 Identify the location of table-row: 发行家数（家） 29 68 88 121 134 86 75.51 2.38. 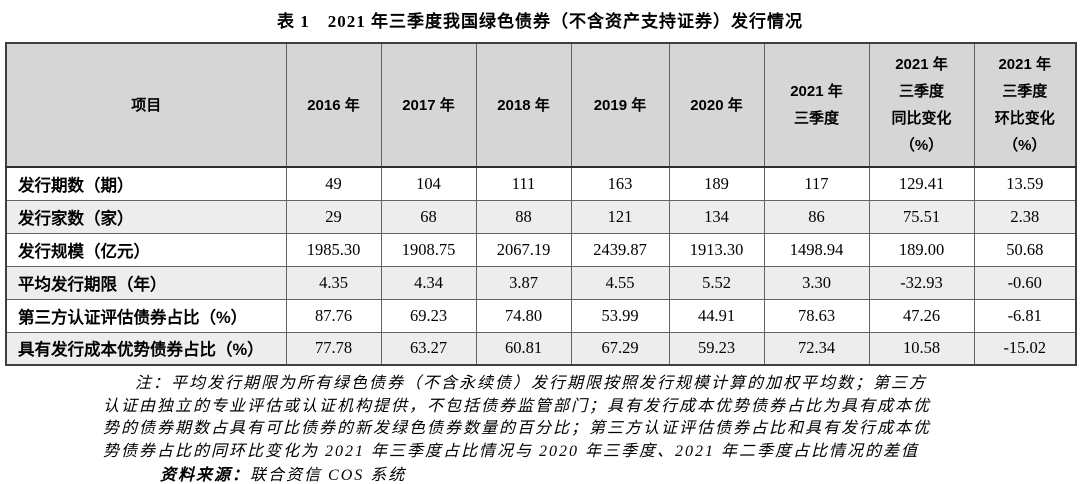
(541, 216).